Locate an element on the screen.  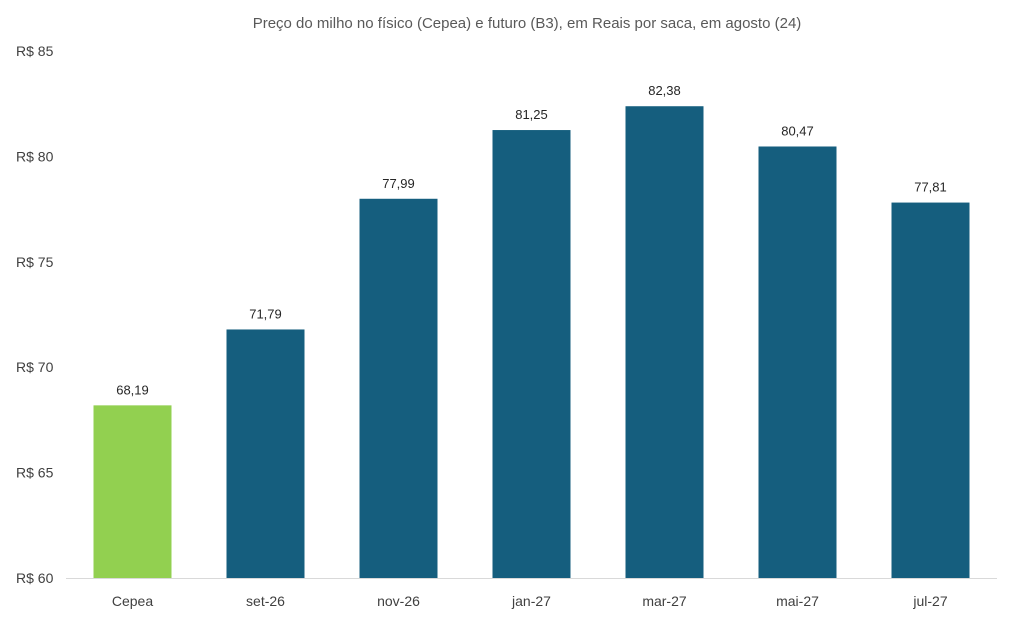
x-tick-label: Cepea is located at coordinates (132, 601).